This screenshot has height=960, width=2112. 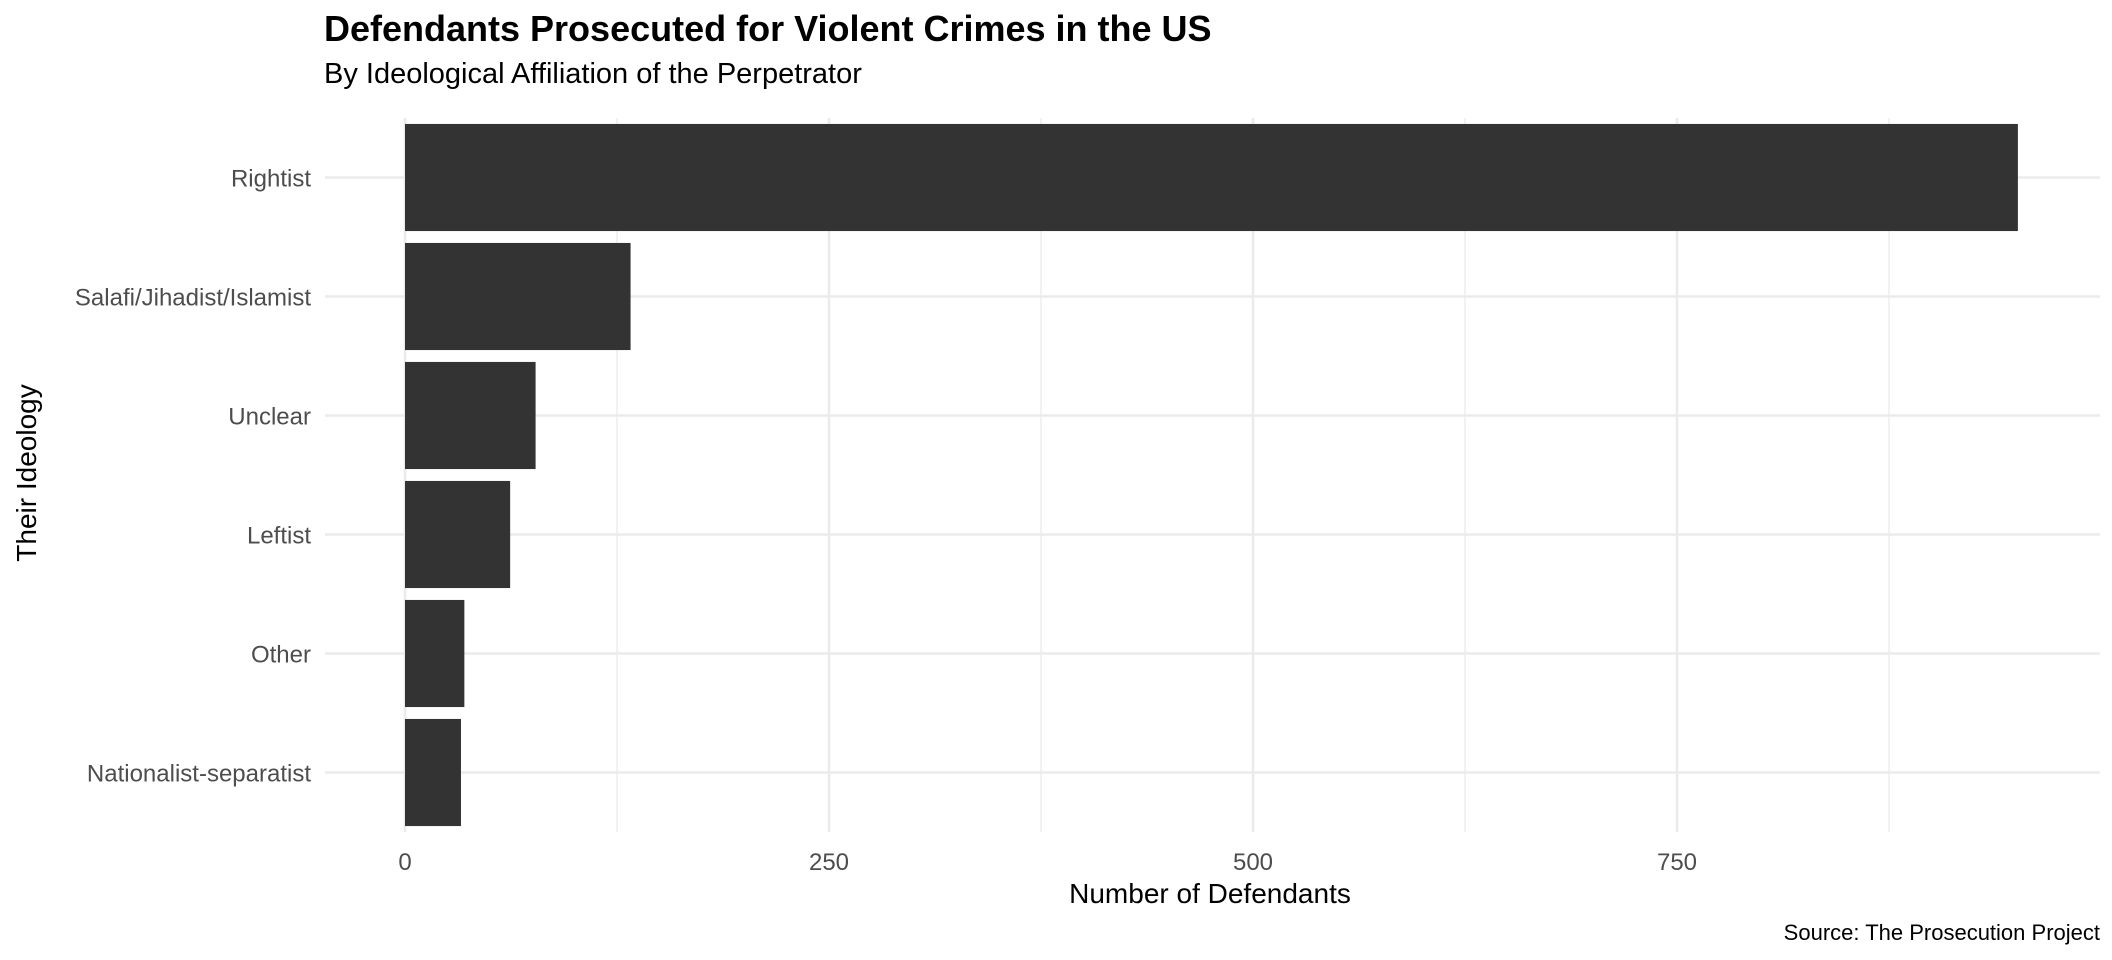 I want to click on source-caption: Source: The Prosecution Project, so click(x=1941, y=932).